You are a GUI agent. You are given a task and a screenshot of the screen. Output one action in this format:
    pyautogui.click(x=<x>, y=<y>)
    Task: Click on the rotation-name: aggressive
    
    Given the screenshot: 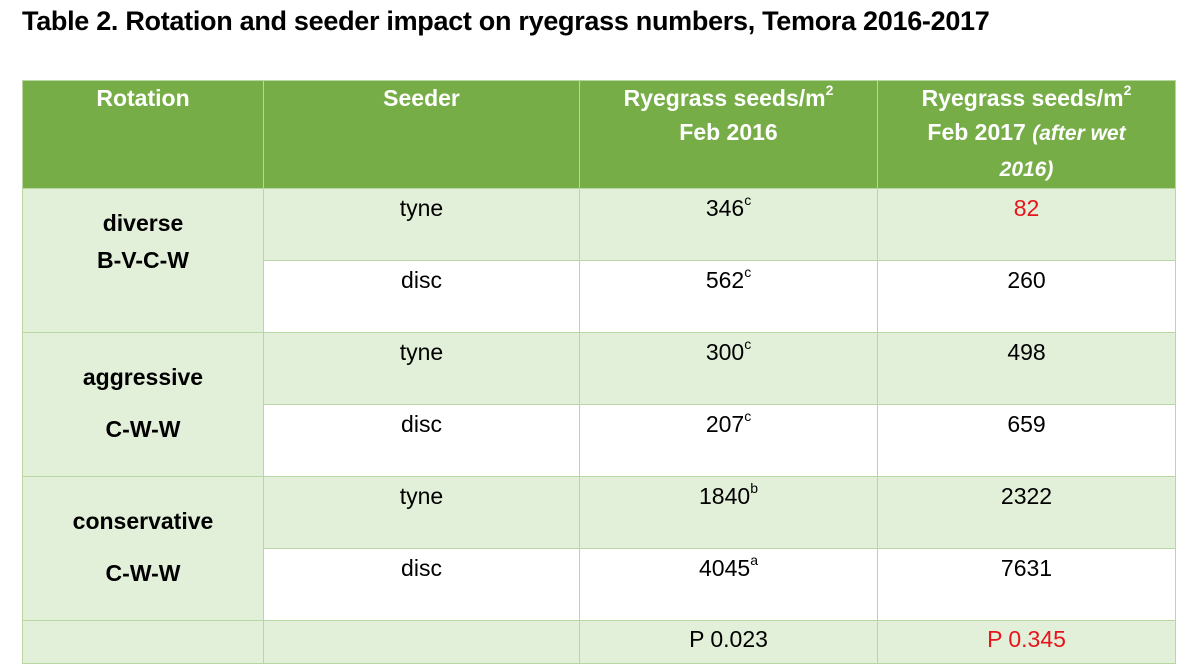 What is the action you would take?
    pyautogui.click(x=143, y=377)
    